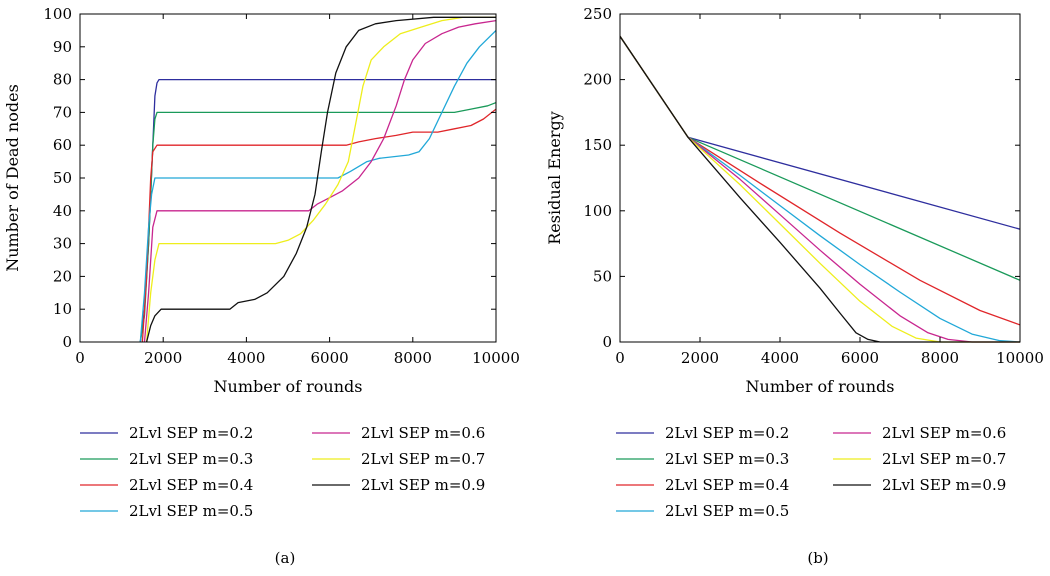 This screenshot has height=576, width=1050. I want to click on panel-caption: (a), so click(285, 558).